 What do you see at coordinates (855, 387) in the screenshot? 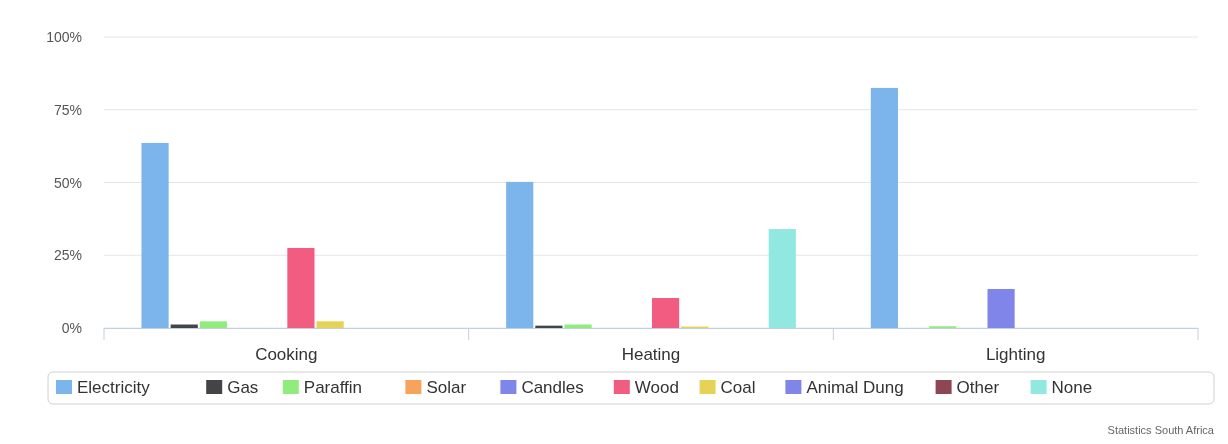
I see `legend-label: Animal Dung` at bounding box center [855, 387].